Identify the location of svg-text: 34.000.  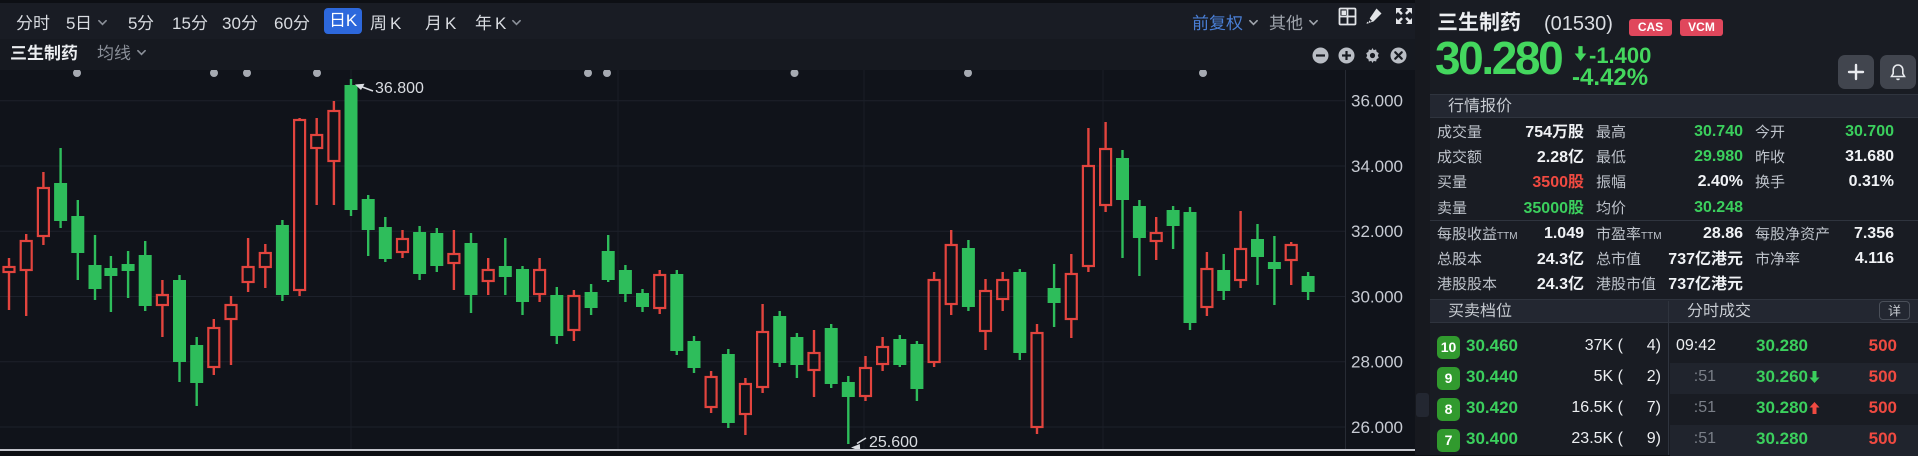
(1377, 166).